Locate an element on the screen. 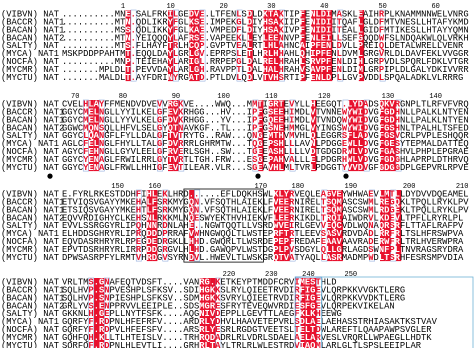 The image size is (474, 348). region-box is located at coordinates (223, 225).